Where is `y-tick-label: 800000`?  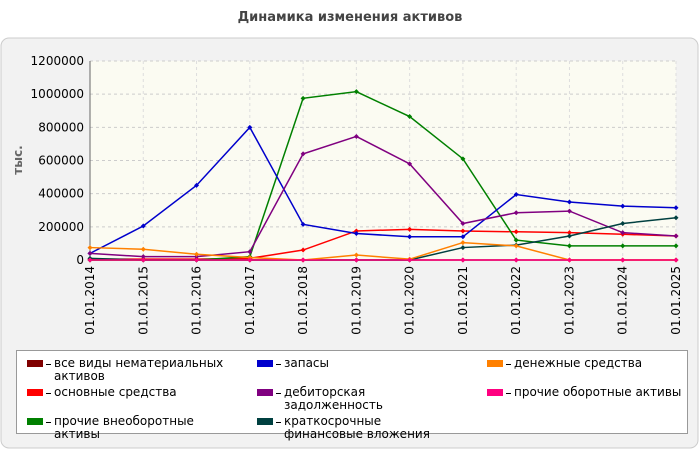 y-tick-label: 800000 is located at coordinates (61, 127).